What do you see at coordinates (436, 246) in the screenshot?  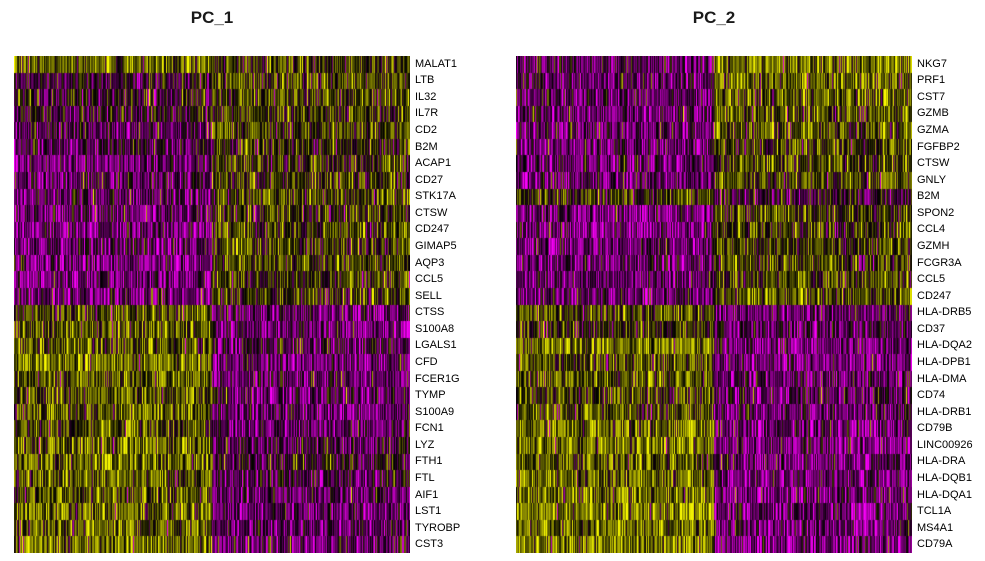 I see `gene-label: GIMAP5` at bounding box center [436, 246].